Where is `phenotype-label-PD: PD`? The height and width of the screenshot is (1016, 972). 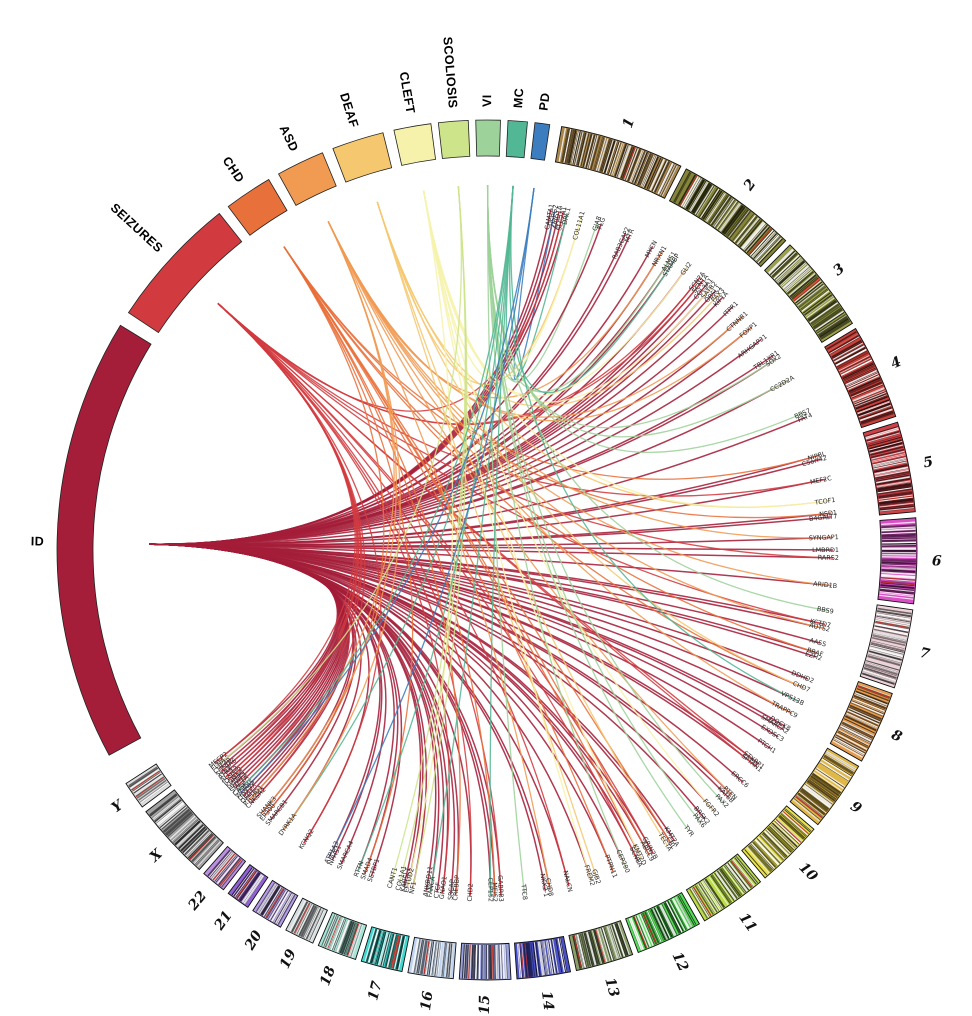 phenotype-label-PD: PD is located at coordinates (544, 102).